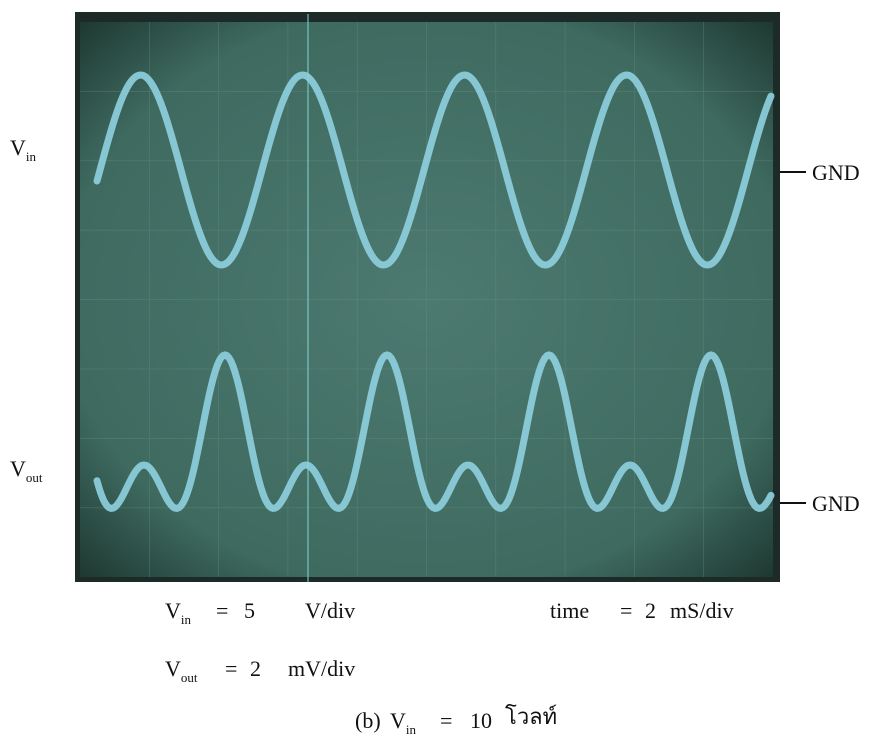  I want to click on setting: Vout, so click(181, 670).